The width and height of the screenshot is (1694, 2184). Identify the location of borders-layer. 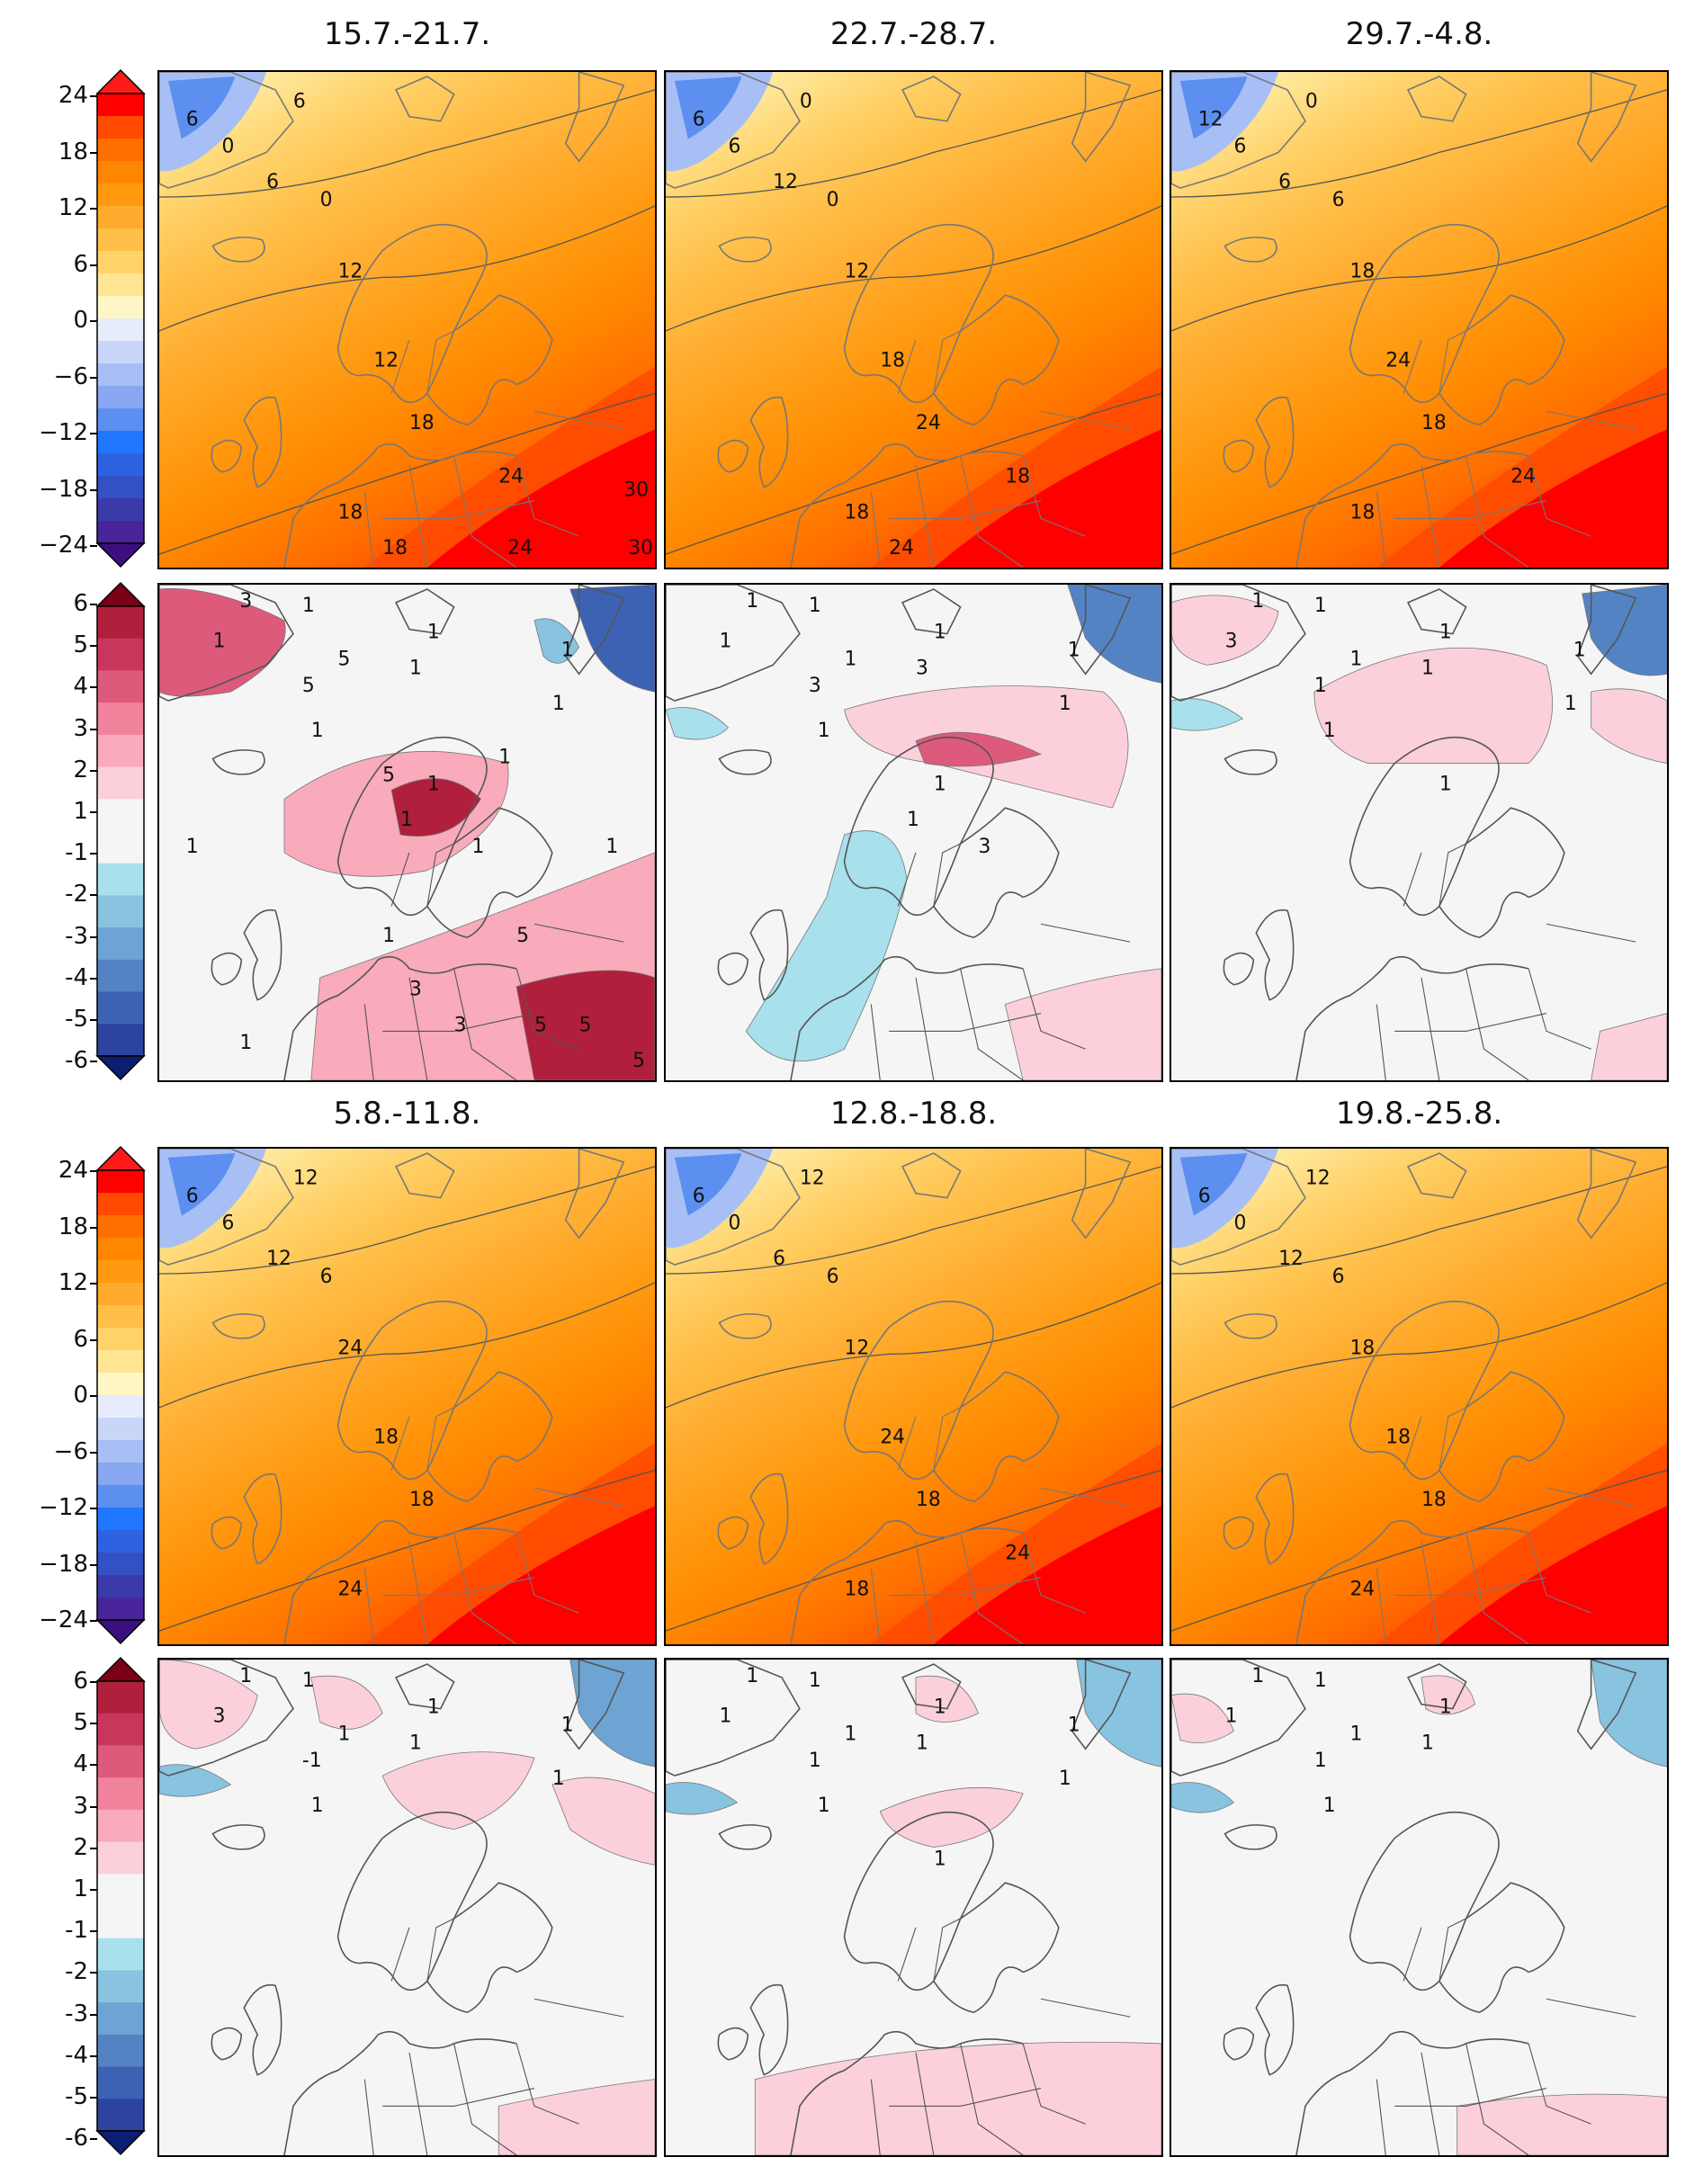
(1000, 2037).